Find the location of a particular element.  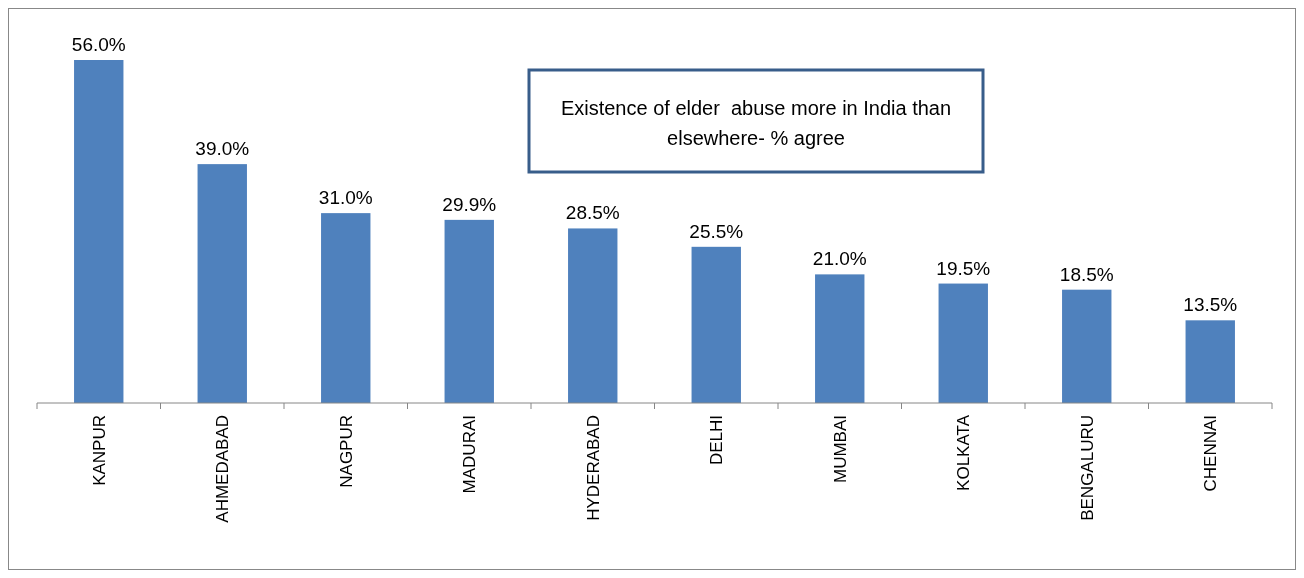

x-tick-label: DELHI is located at coordinates (717, 440).